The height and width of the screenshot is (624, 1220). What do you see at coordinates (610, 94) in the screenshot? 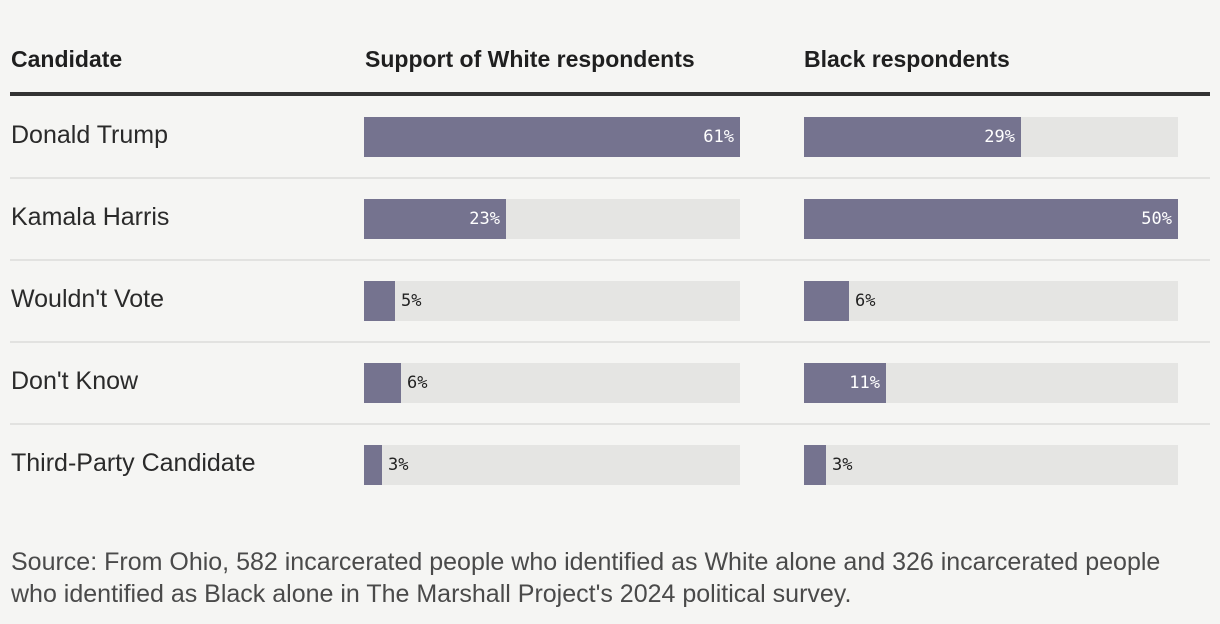
I see `header-rule` at bounding box center [610, 94].